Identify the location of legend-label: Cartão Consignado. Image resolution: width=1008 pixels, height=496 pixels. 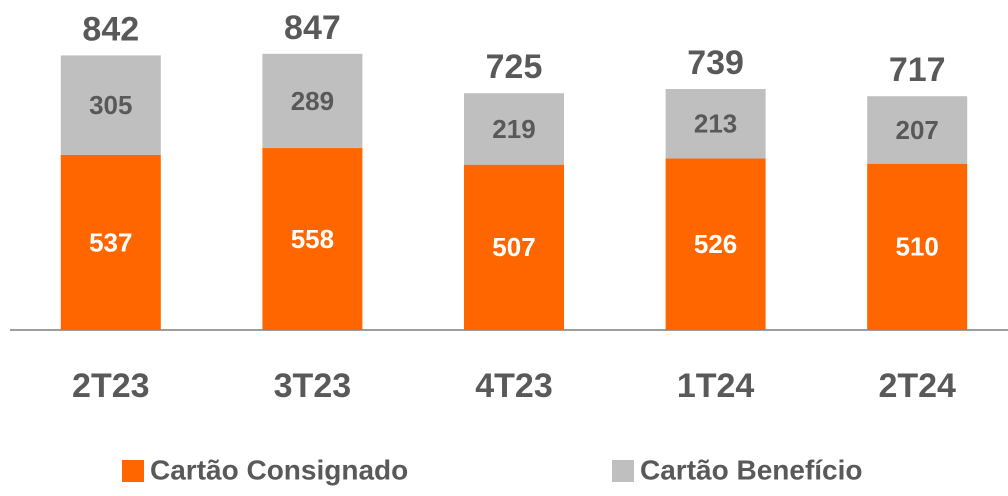
(279, 469).